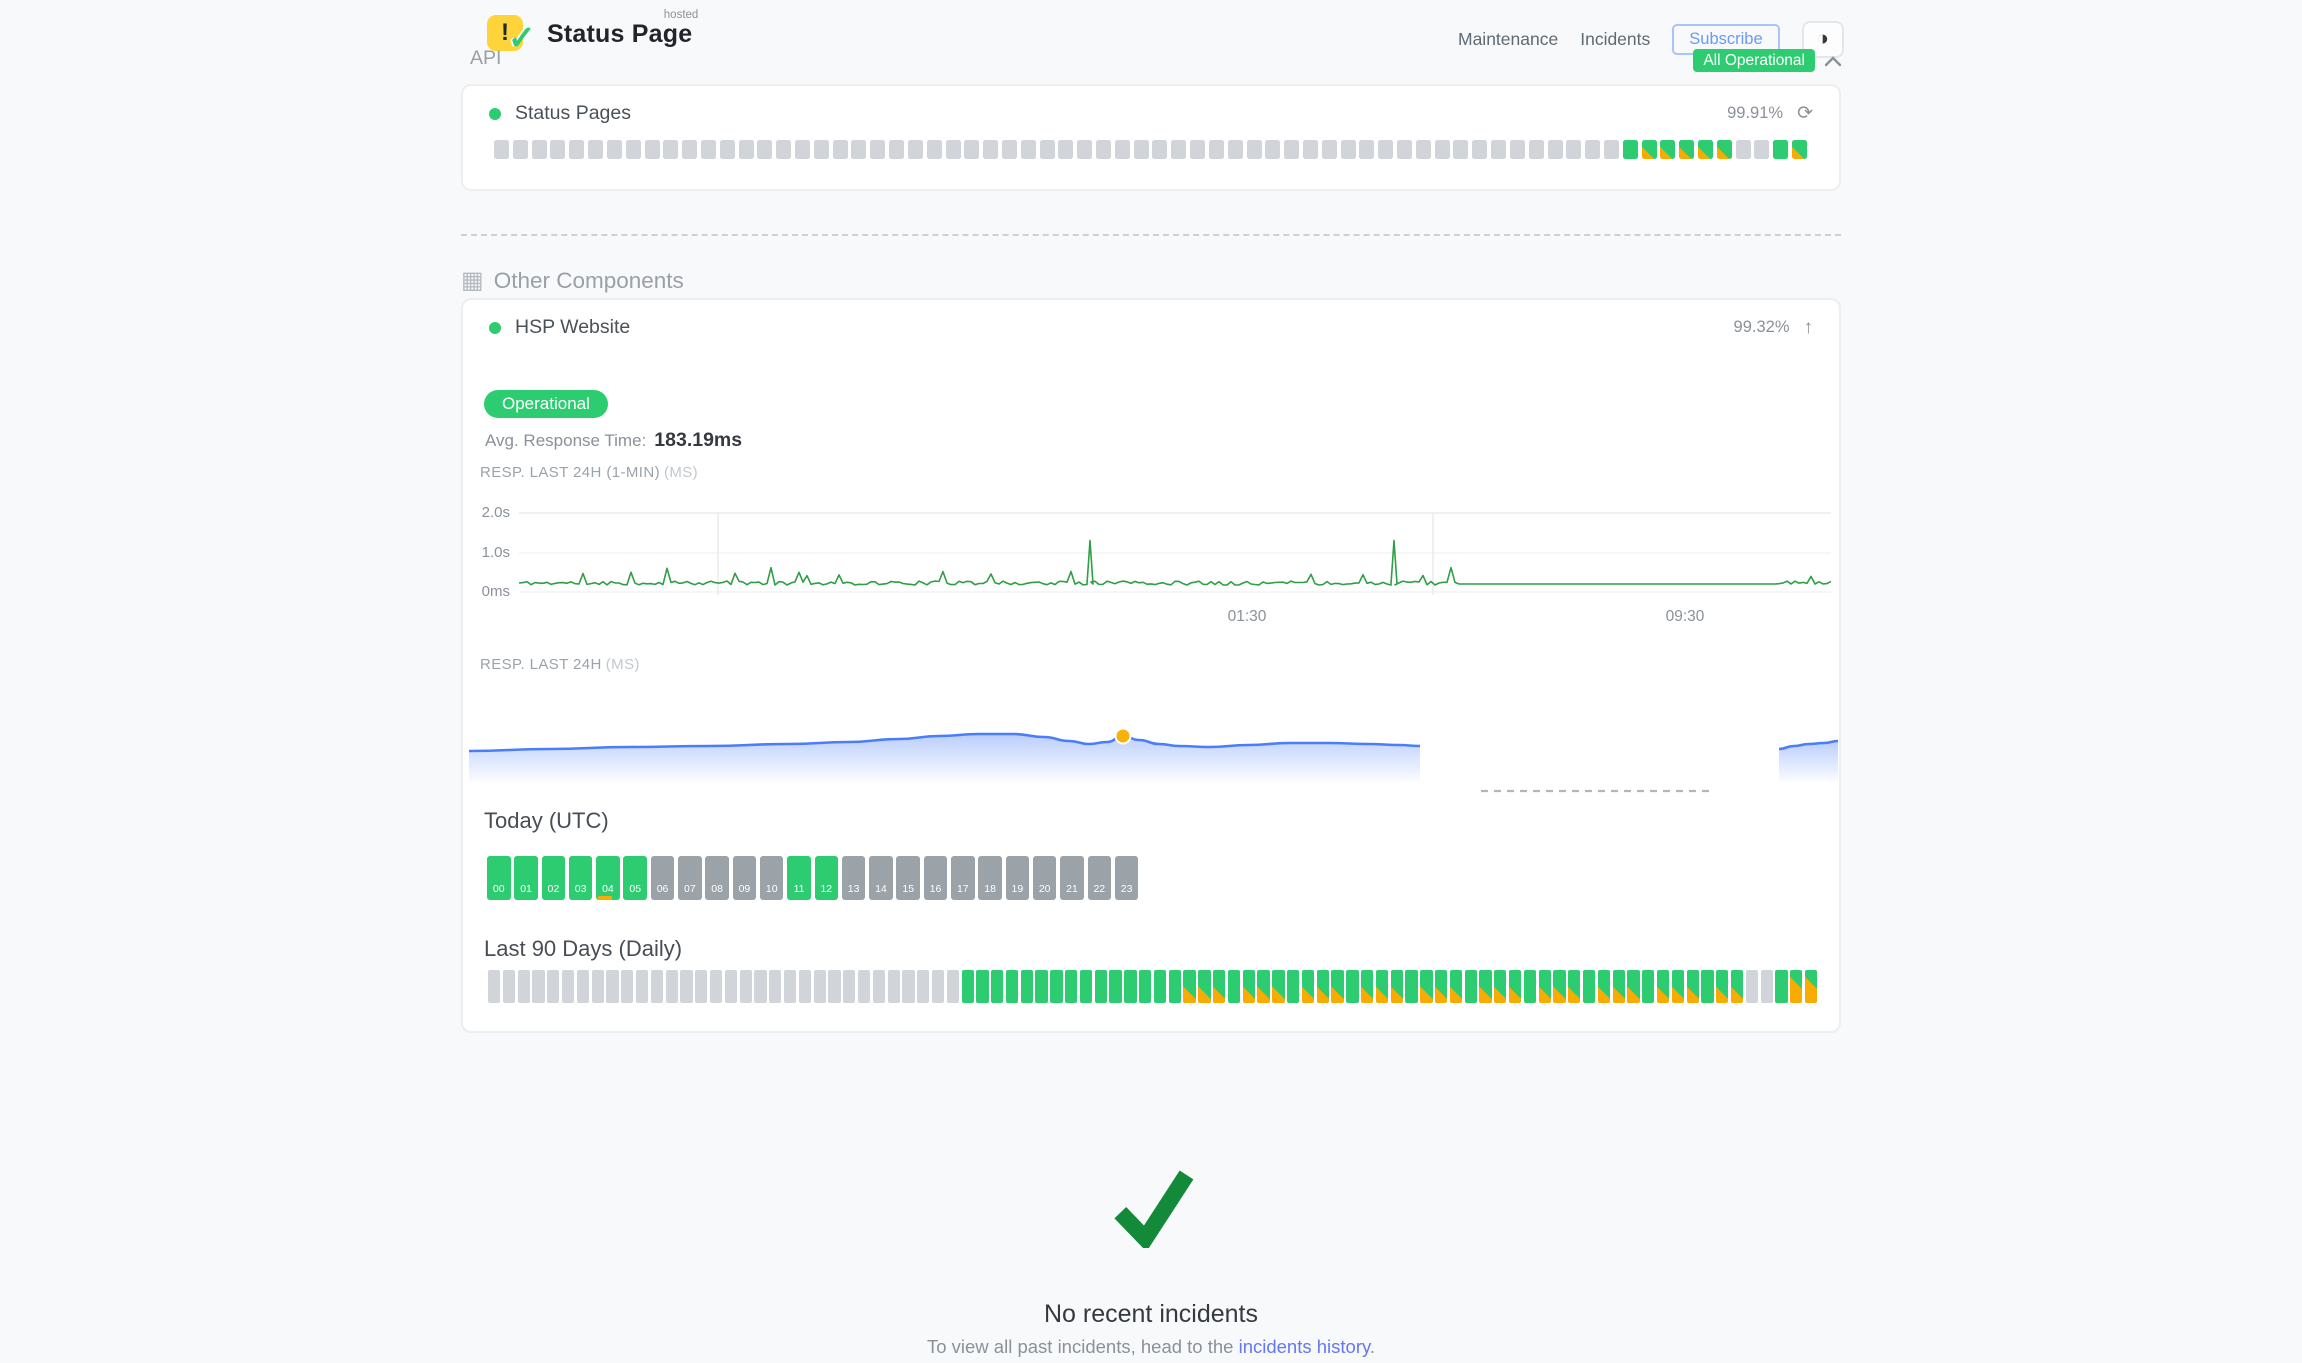 This screenshot has width=2302, height=1363. I want to click on resp-24h-label: RESP. LAST 24H (MS), so click(560, 664).